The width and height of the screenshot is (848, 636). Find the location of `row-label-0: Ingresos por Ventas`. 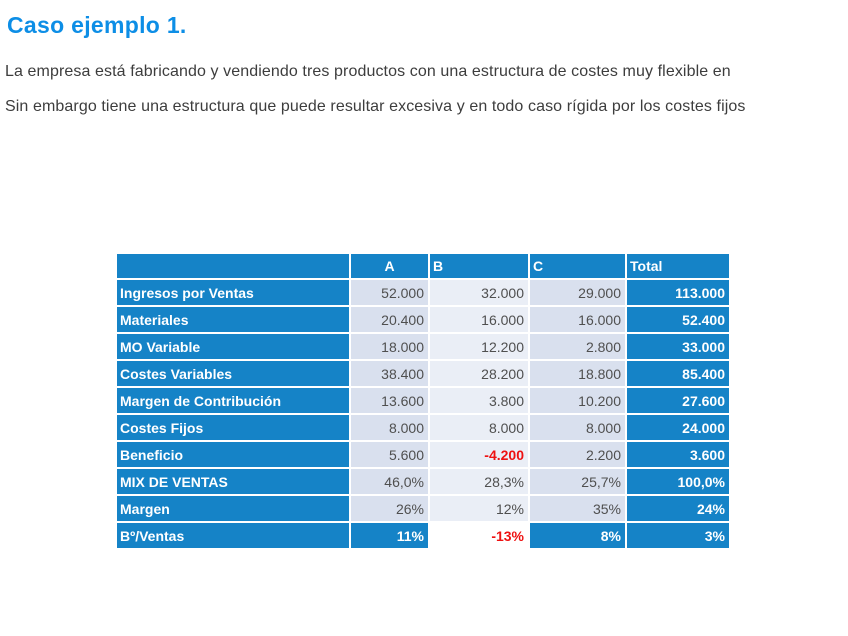

row-label-0: Ingresos por Ventas is located at coordinates (233, 292).